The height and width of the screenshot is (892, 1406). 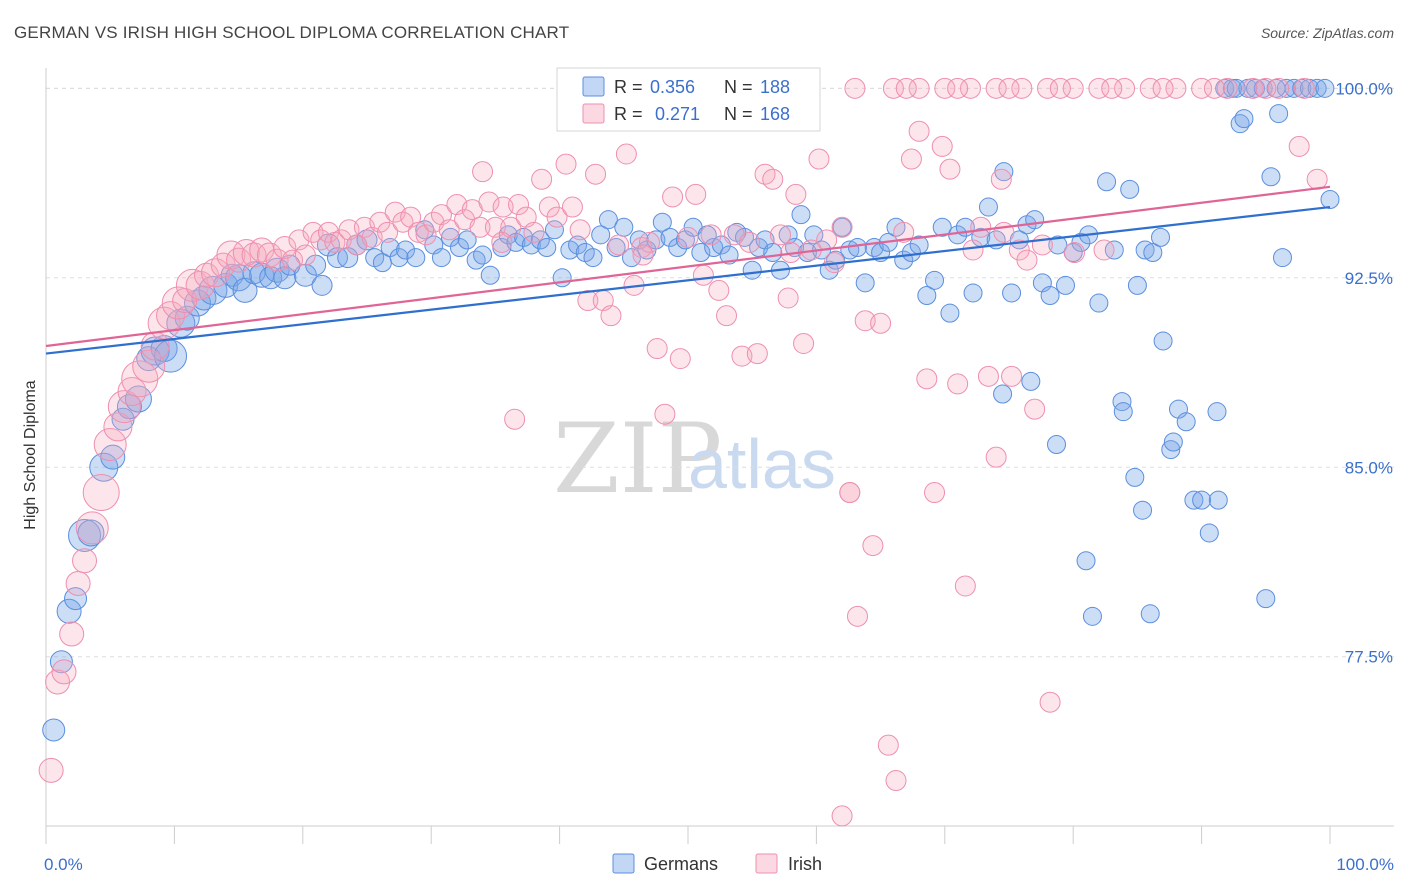 What do you see at coordinates (63, 864) in the screenshot?
I see `x-tick-label-min: 0.0%` at bounding box center [63, 864].